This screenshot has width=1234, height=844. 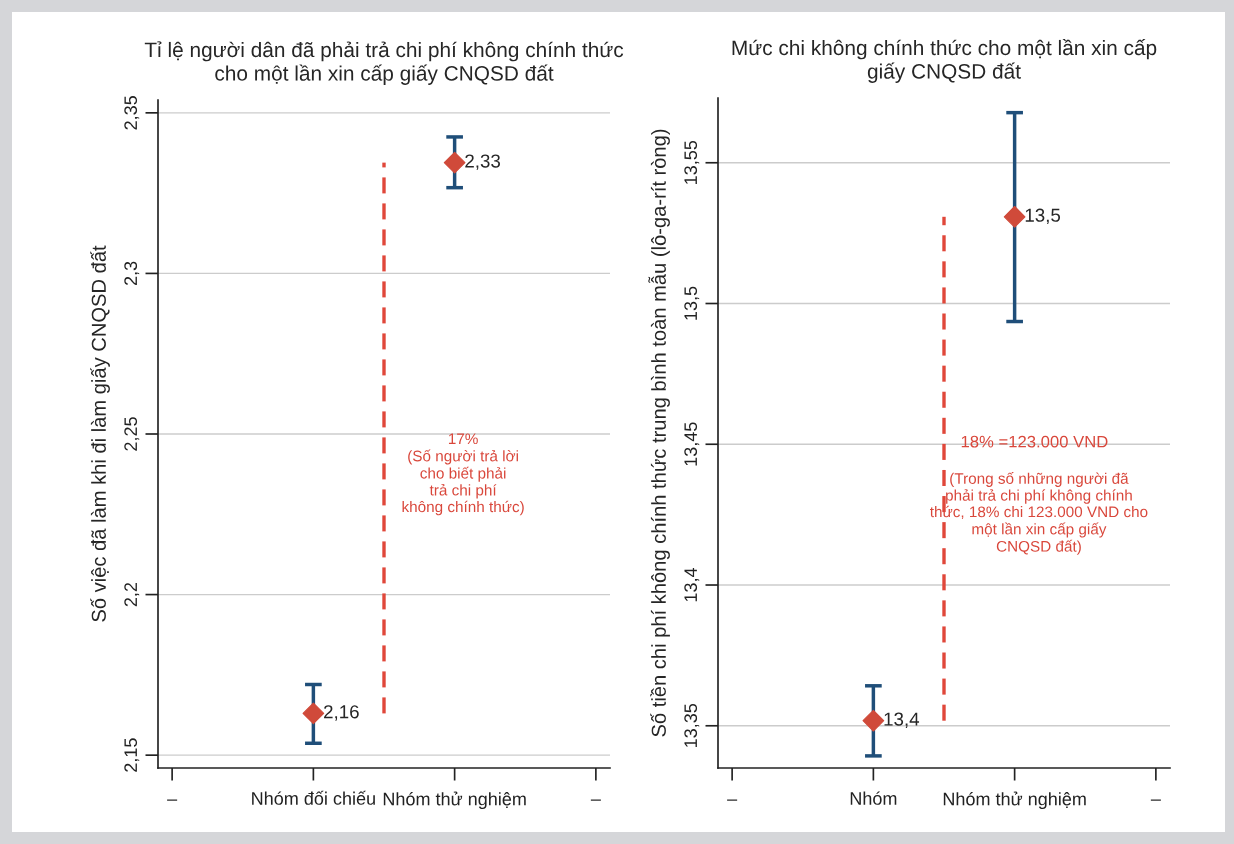 What do you see at coordinates (873, 798) in the screenshot?
I see `x-tick-label: Nhóm` at bounding box center [873, 798].